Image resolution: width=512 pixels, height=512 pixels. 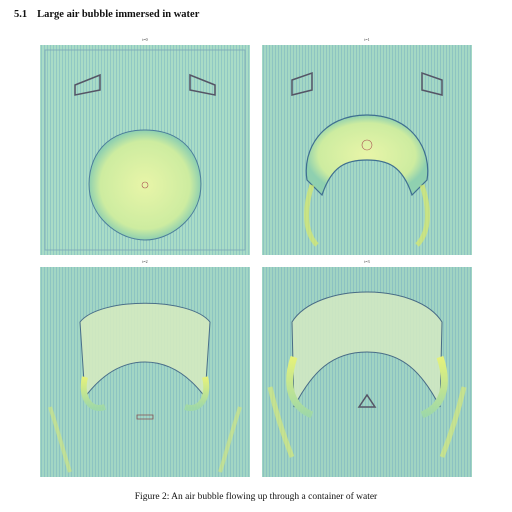 I want to click on section-heading: 5.1 Large air bubble immersed in water, so click(x=106, y=14).